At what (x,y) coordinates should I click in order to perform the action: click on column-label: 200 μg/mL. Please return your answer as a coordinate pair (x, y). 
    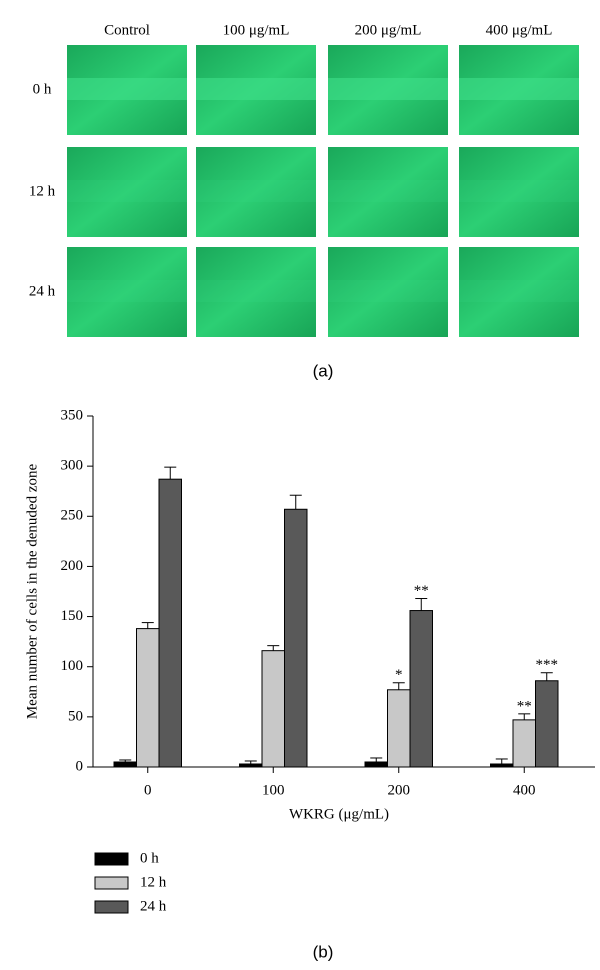
    Looking at the image, I should click on (388, 30).